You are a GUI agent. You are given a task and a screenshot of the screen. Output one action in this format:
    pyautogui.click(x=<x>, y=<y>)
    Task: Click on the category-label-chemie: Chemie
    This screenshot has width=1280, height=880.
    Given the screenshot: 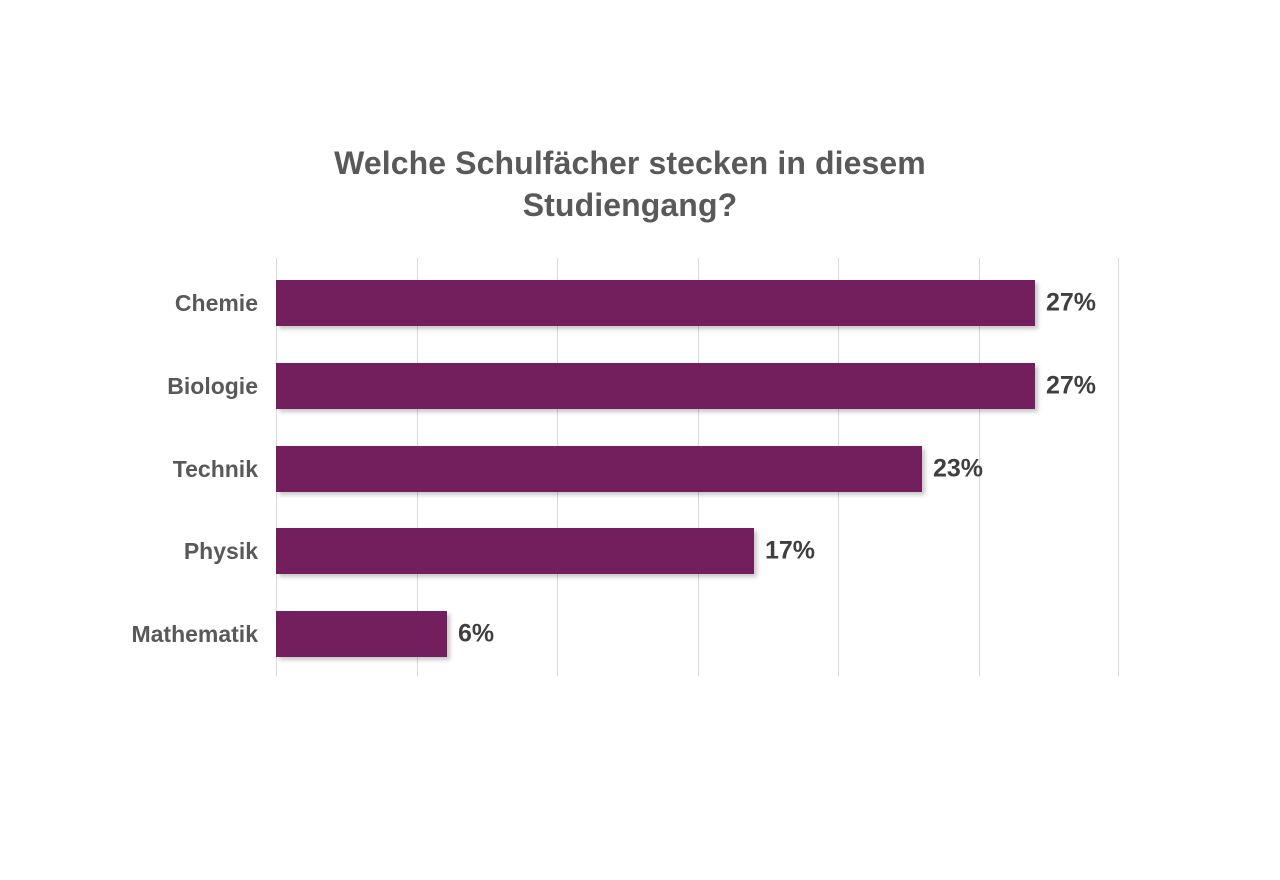 What is the action you would take?
    pyautogui.click(x=216, y=303)
    